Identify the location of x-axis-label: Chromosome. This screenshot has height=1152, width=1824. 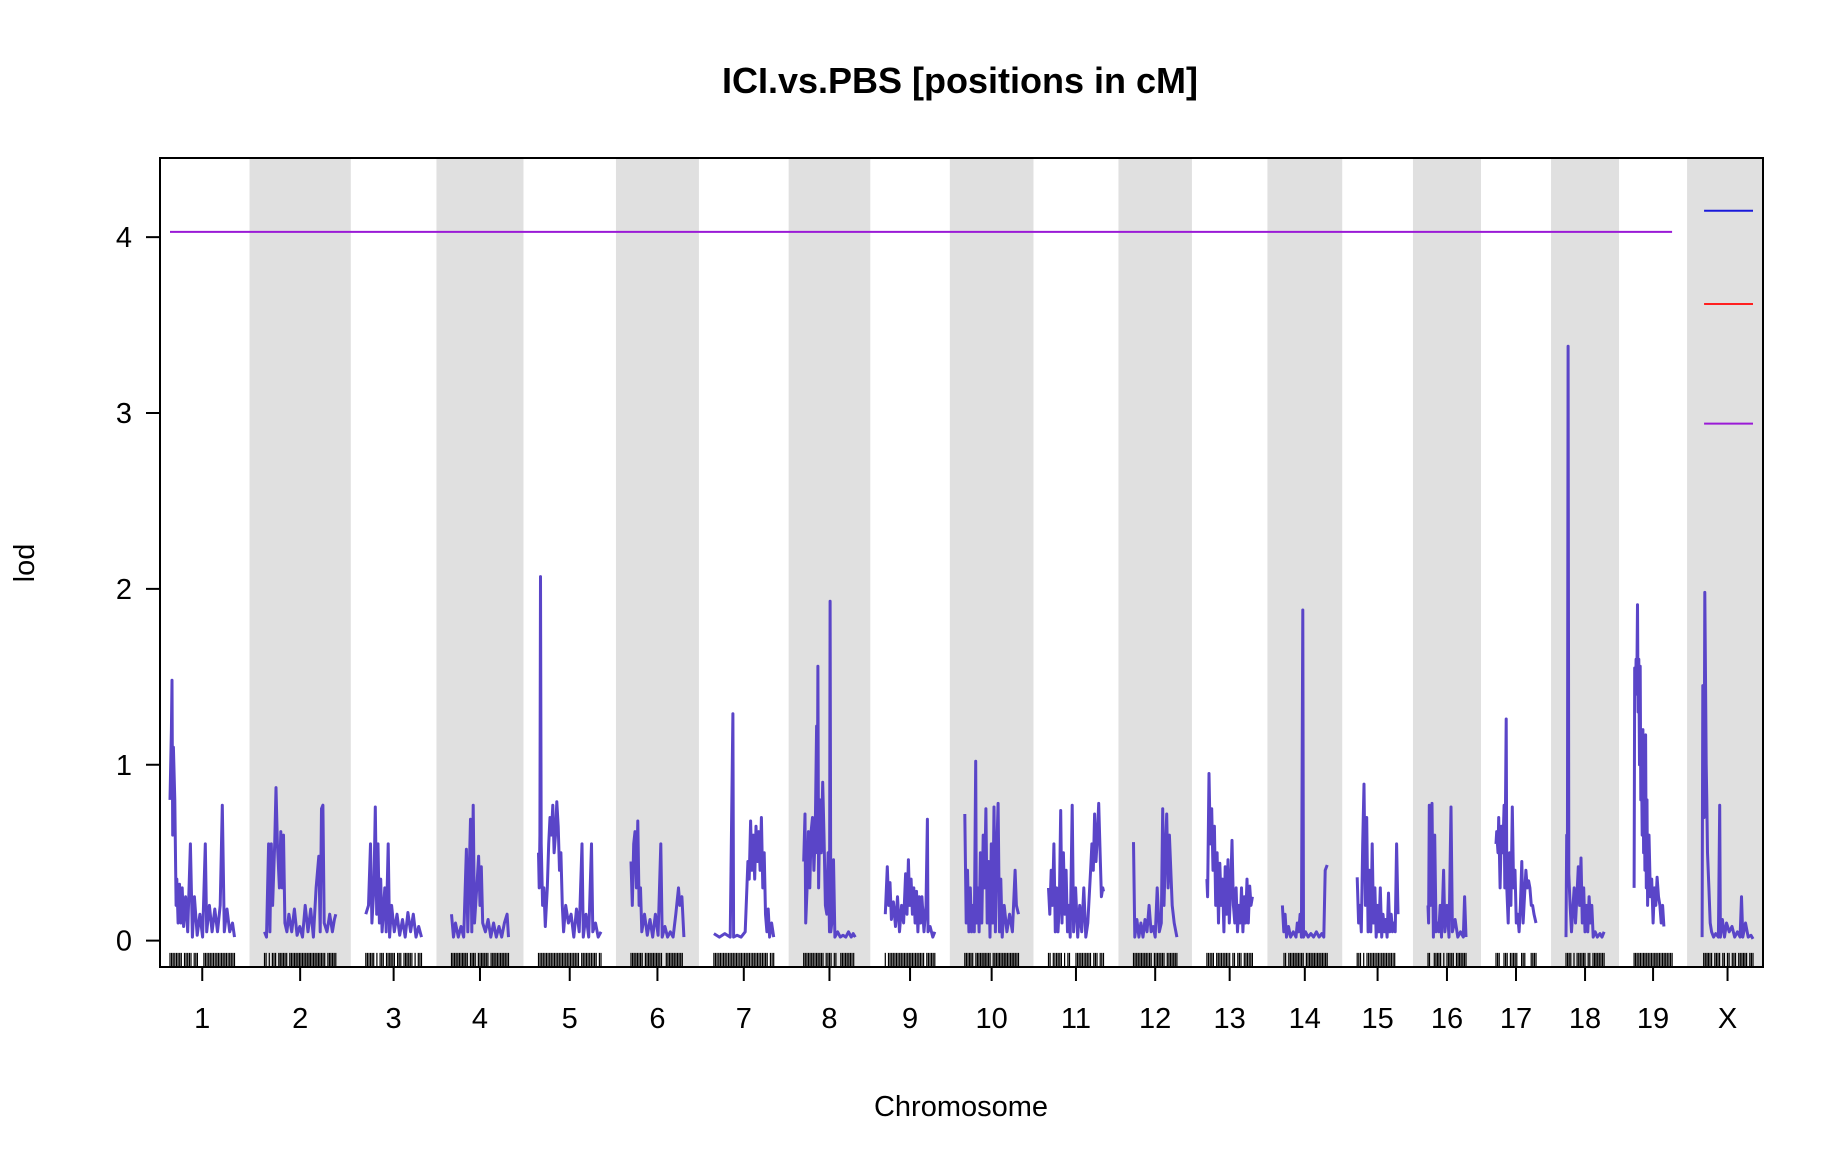
(961, 1107).